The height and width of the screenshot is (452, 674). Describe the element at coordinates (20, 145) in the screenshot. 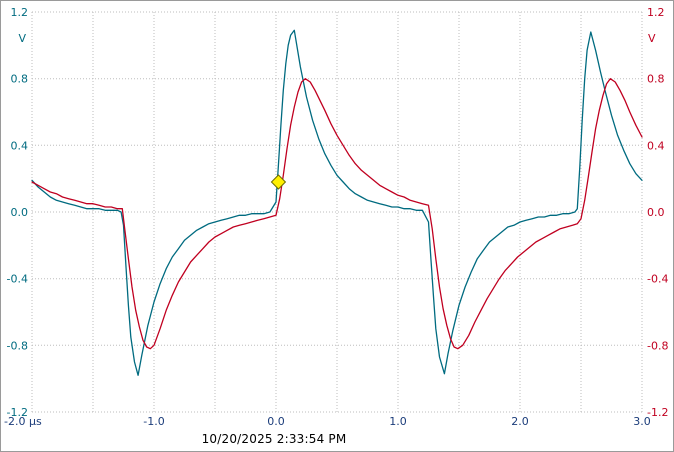

I see `y-tick-label-left: 0.4` at that location.